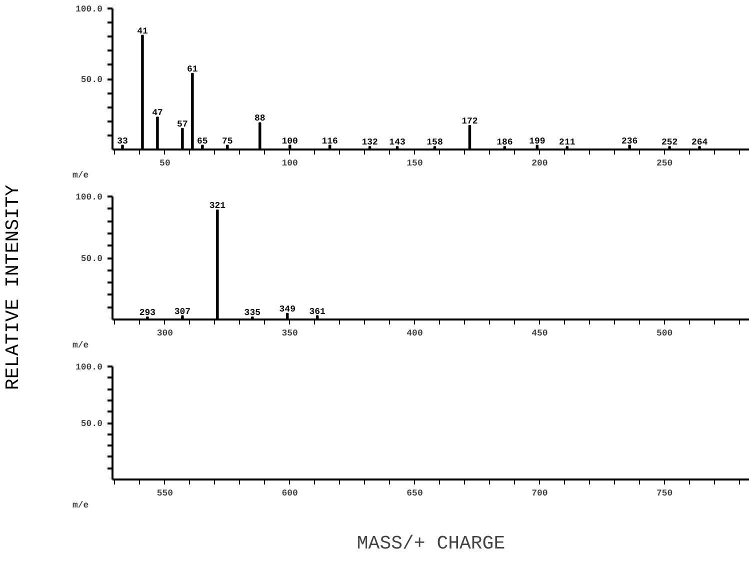 The height and width of the screenshot is (574, 749). Describe the element at coordinates (290, 163) in the screenshot. I see `x-tick-label: 100` at that location.